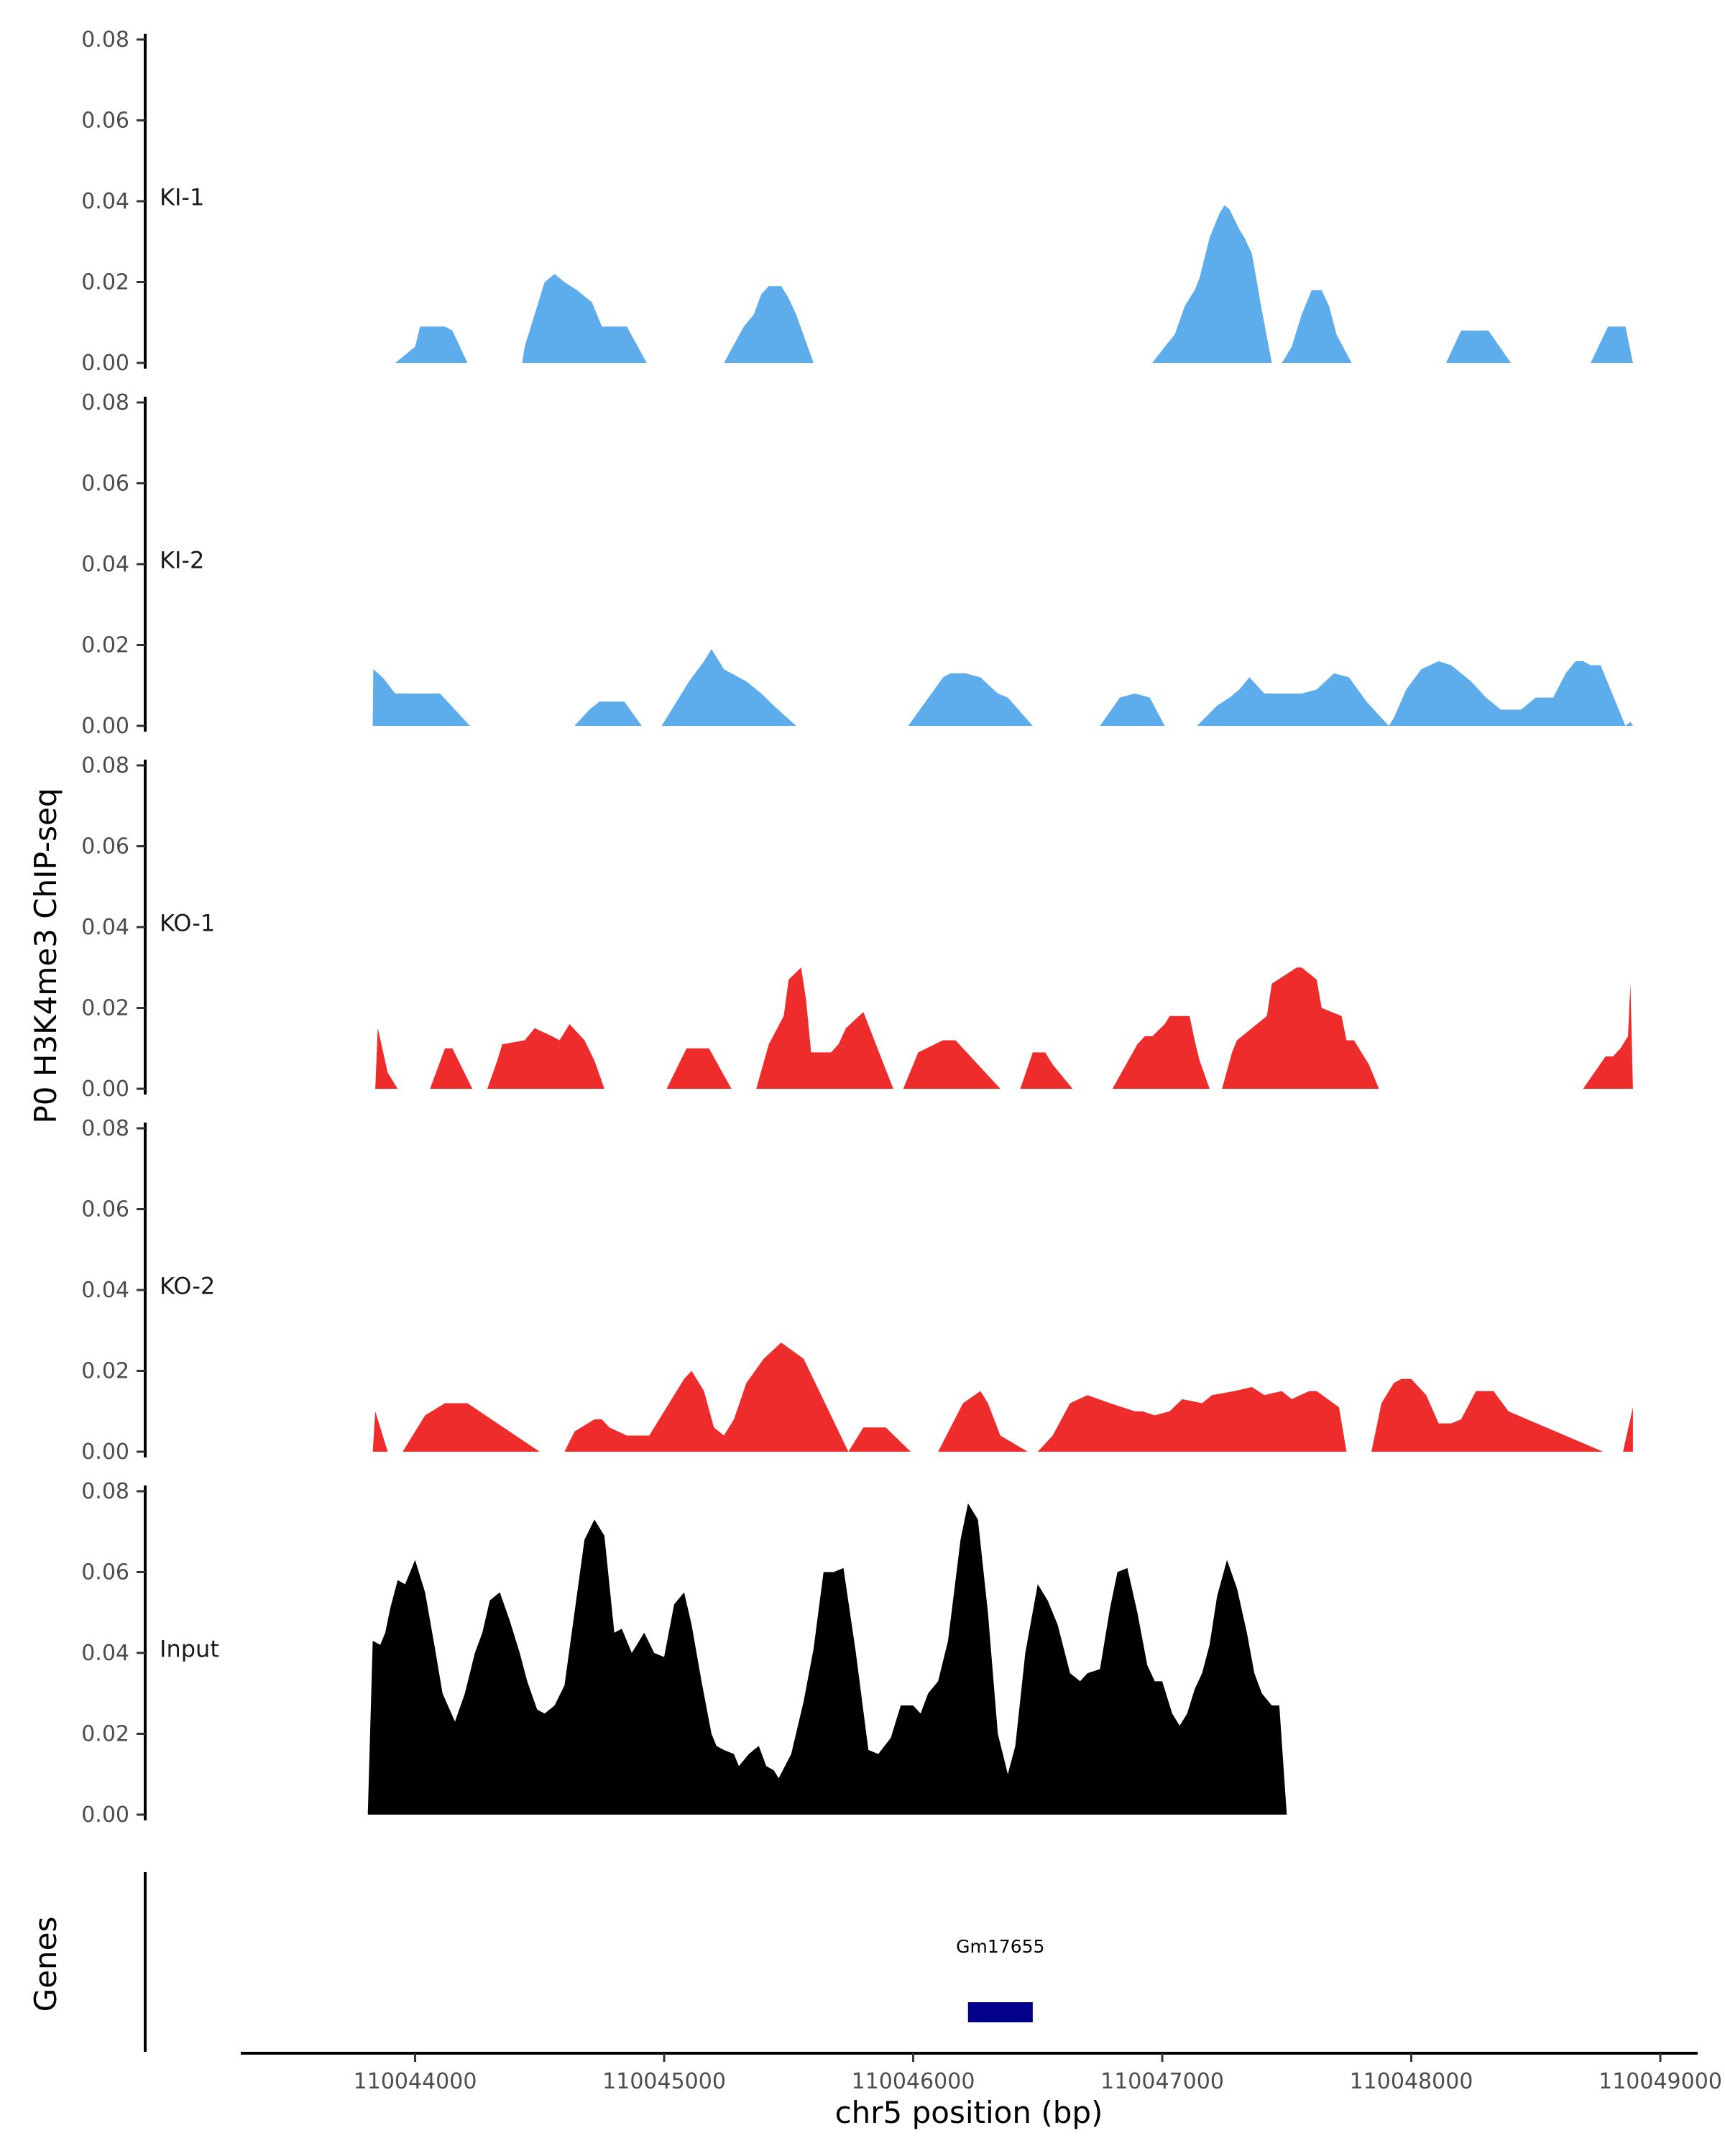 The height and width of the screenshot is (2156, 1725). I want to click on track-label: KI-1, so click(182, 198).